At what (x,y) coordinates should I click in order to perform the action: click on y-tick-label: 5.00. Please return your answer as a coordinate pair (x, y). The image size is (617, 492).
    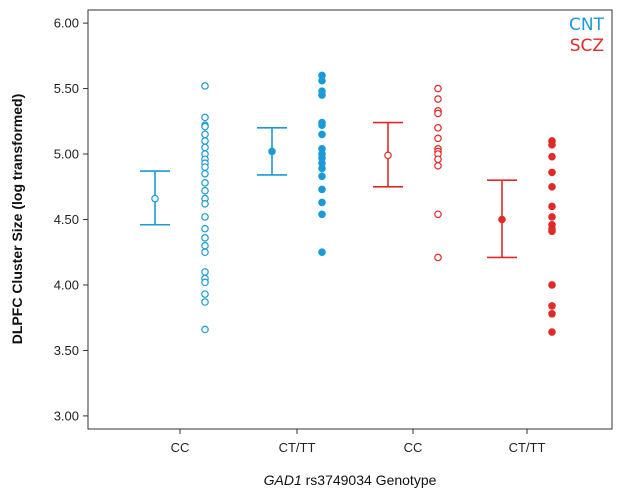
    Looking at the image, I should click on (66, 154).